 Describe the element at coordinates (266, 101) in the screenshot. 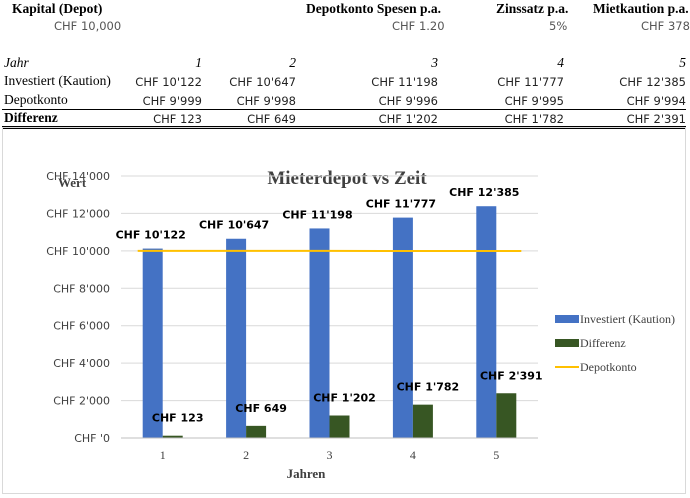

I see `cell-depotkonto-2: CHF 9'998` at that location.